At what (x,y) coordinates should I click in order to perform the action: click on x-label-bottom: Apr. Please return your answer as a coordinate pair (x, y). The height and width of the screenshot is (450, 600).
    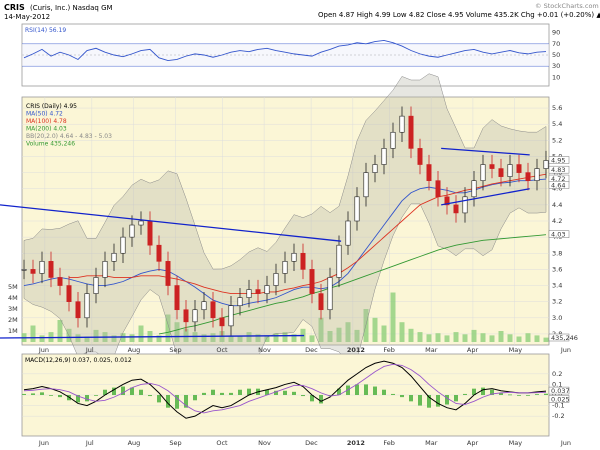
    Looking at the image, I should click on (473, 443).